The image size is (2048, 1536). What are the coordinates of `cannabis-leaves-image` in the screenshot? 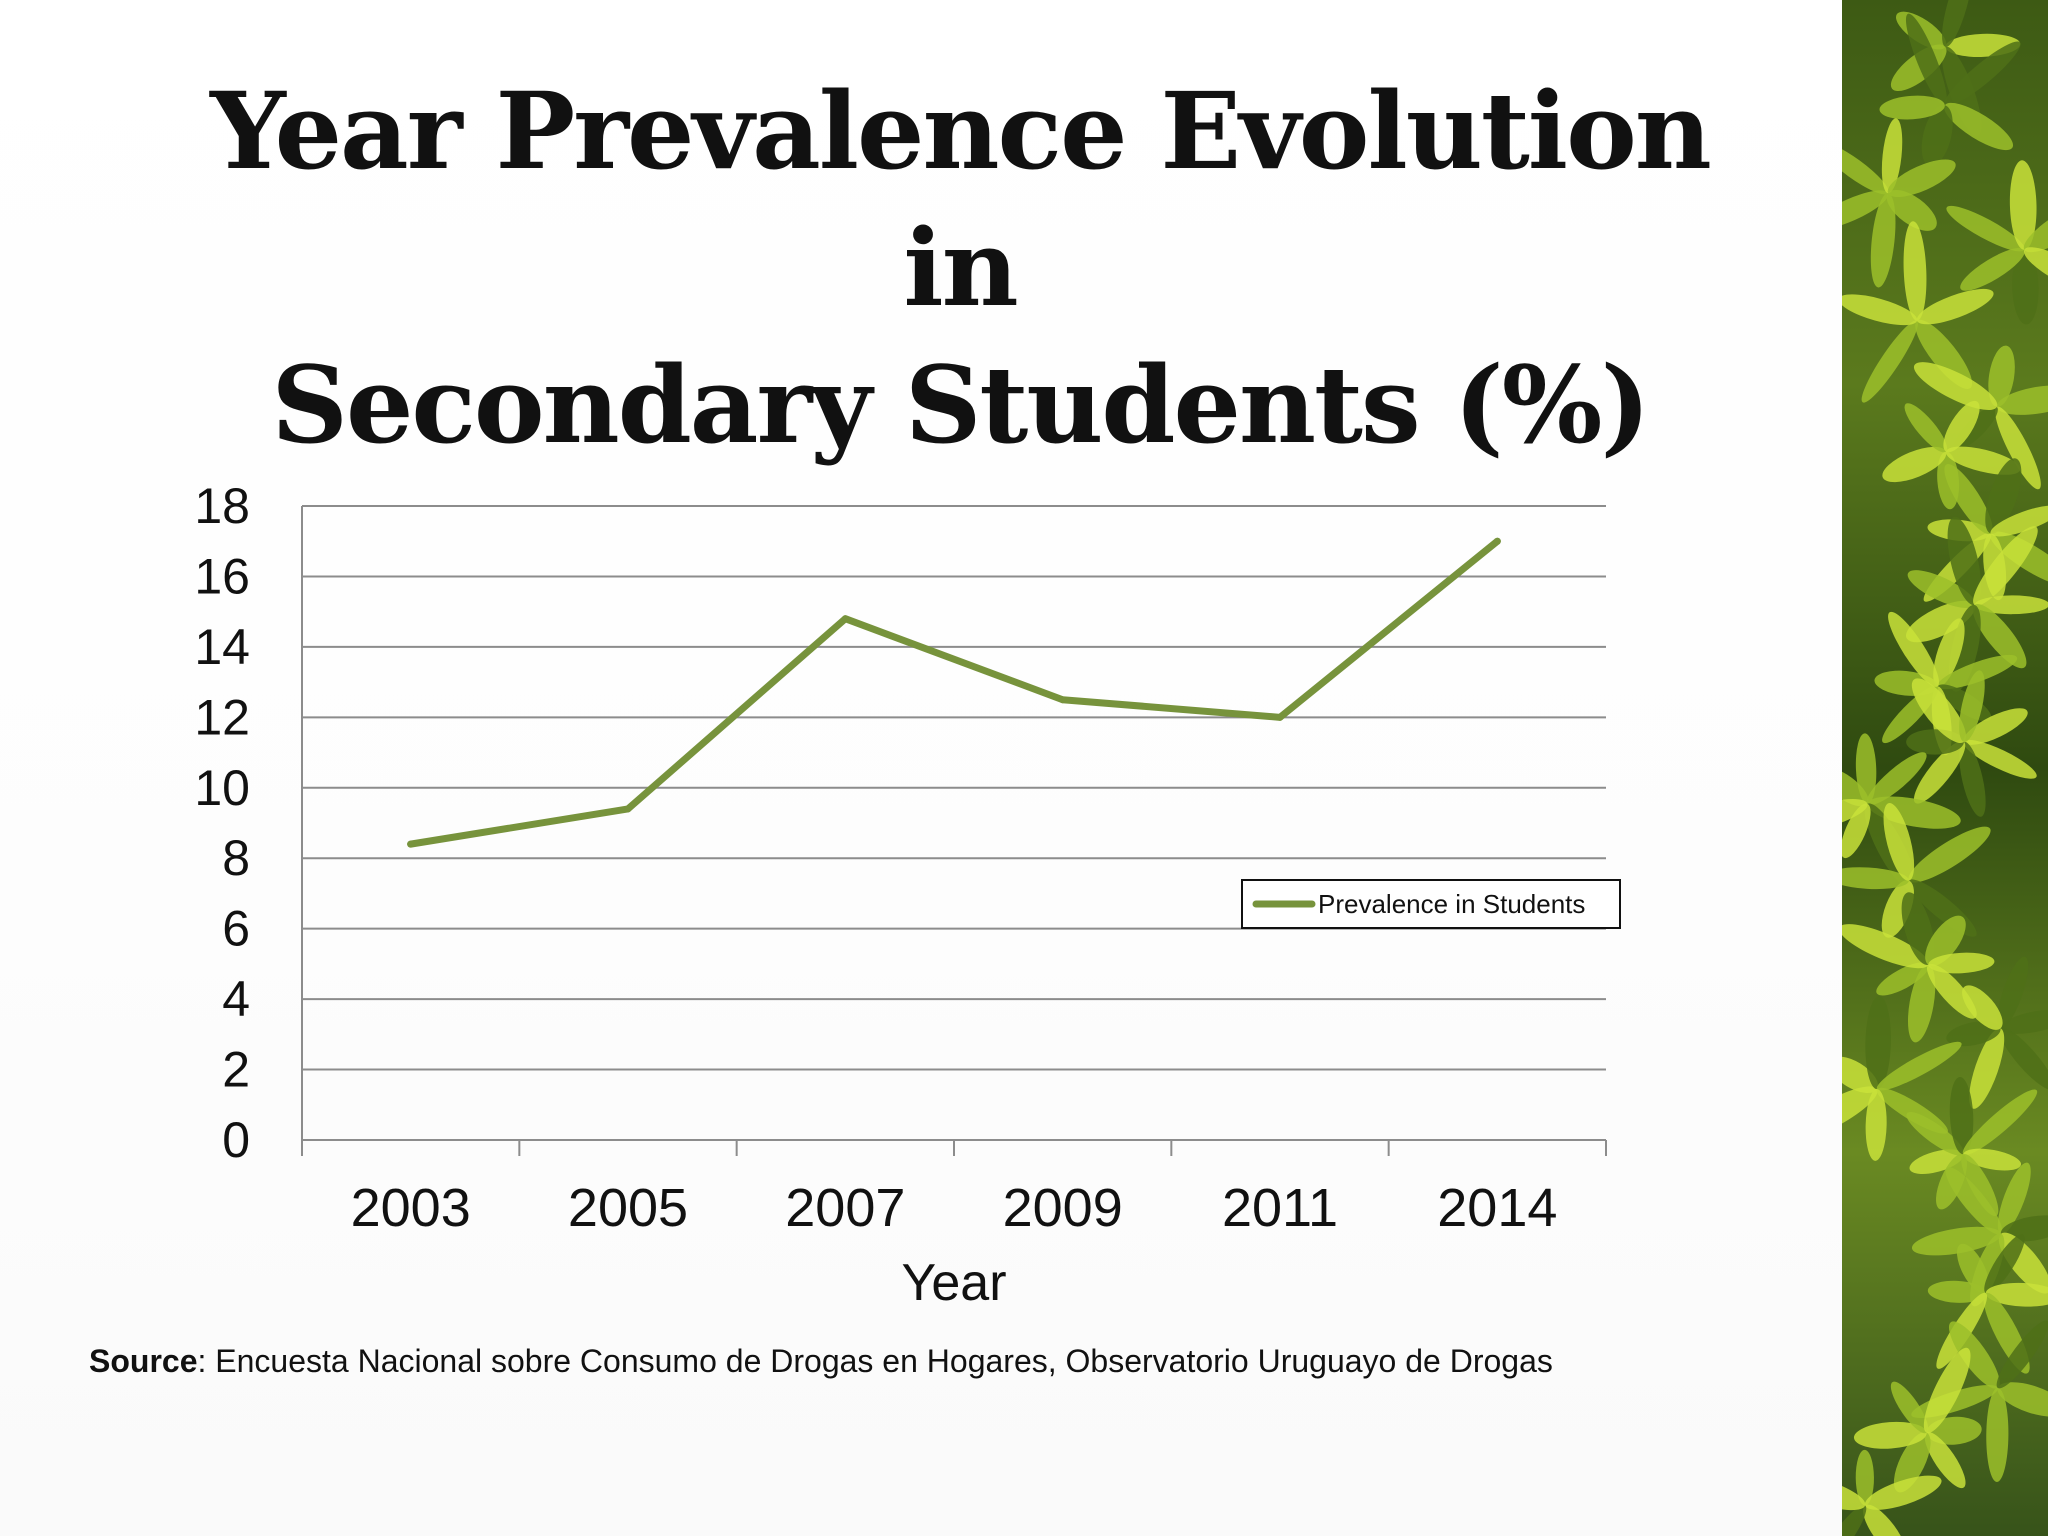 It's located at (1945, 768).